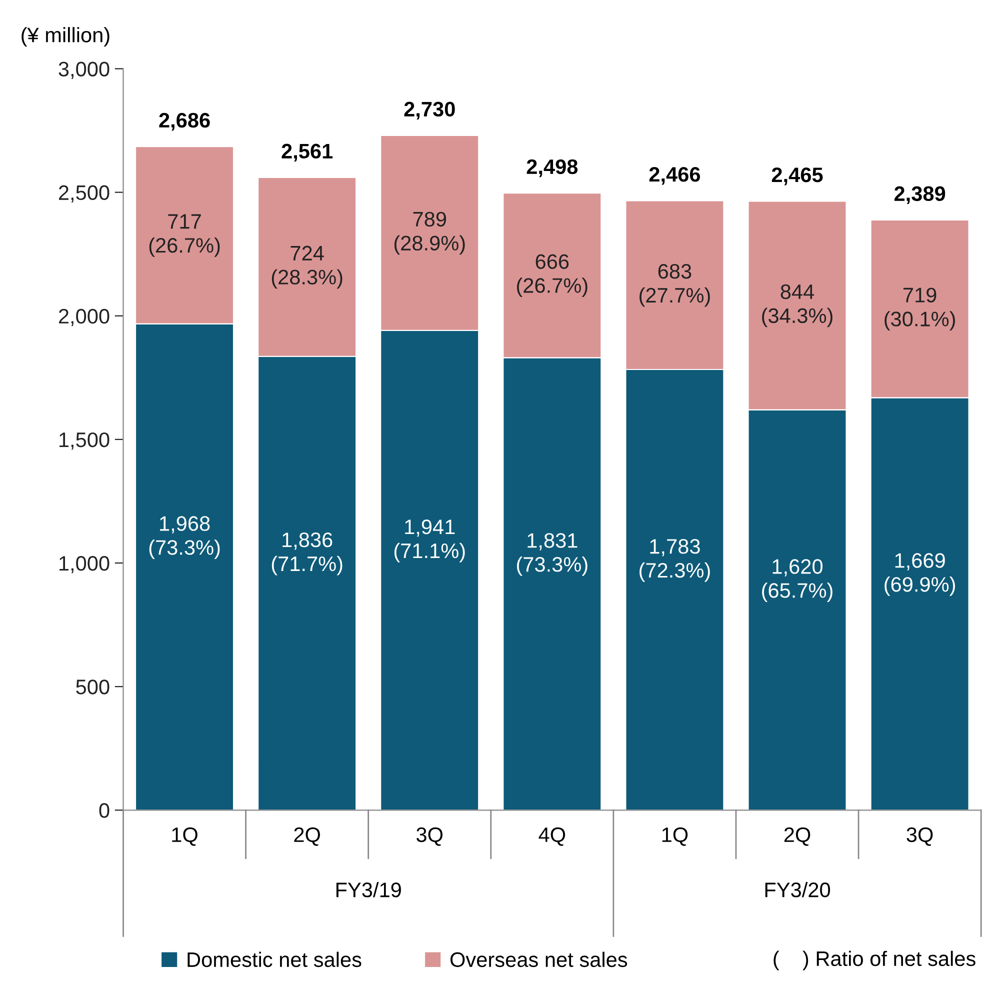 The image size is (986, 982). Describe the element at coordinates (307, 554) in the screenshot. I see `data-label: 1,836 (71.7%)` at that location.